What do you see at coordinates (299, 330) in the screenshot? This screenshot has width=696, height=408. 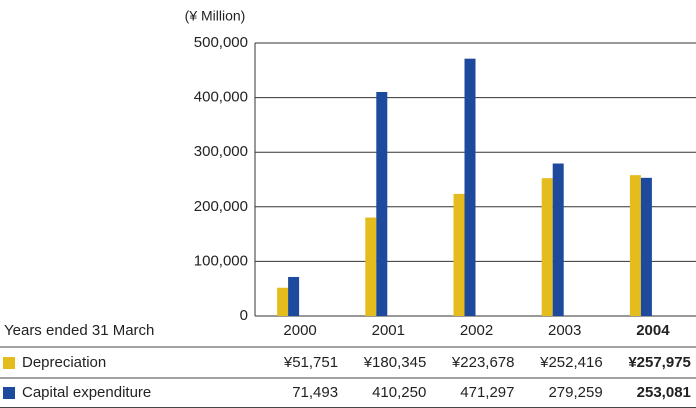 I see `x-tick-label: 2000` at bounding box center [299, 330].